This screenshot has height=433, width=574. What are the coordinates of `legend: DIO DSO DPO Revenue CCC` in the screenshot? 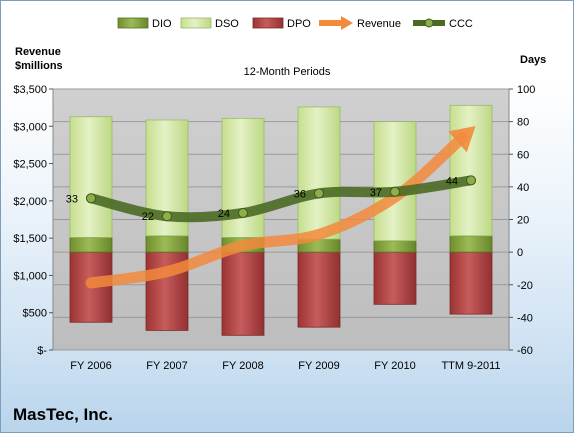 It's located at (295, 23).